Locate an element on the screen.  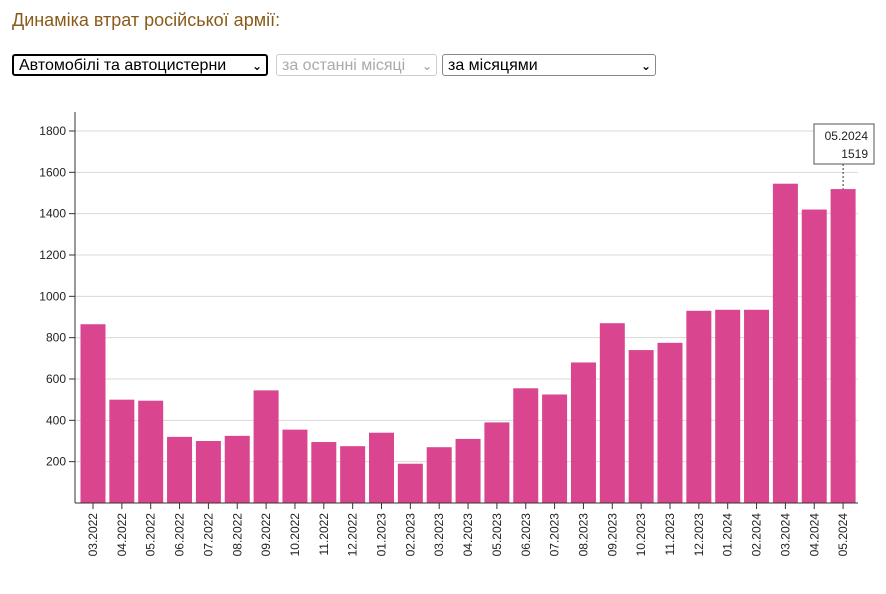
y-tick-label: 1800 is located at coordinates (52, 131).